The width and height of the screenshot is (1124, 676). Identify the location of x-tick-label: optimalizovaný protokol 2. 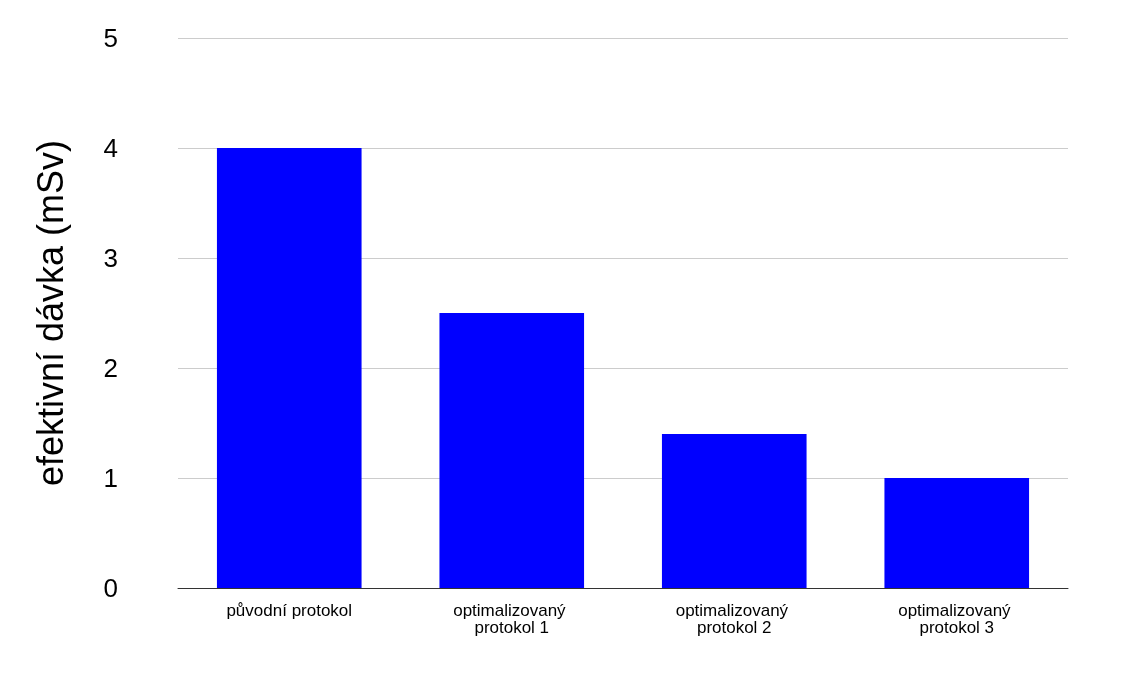
(734, 619).